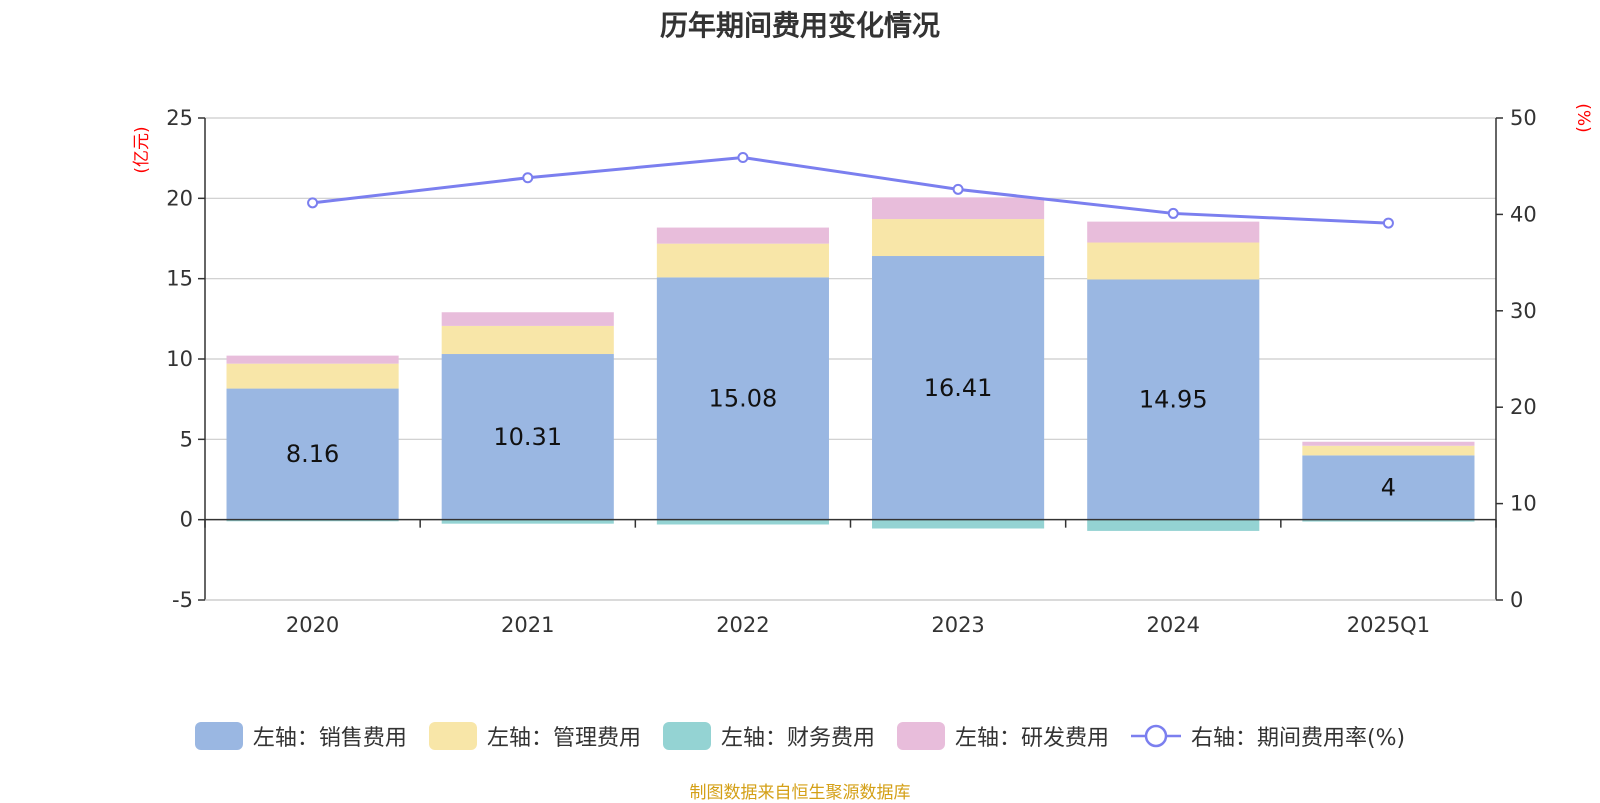  What do you see at coordinates (957, 625) in the screenshot?
I see `x-axis-tick-label: 2023` at bounding box center [957, 625].